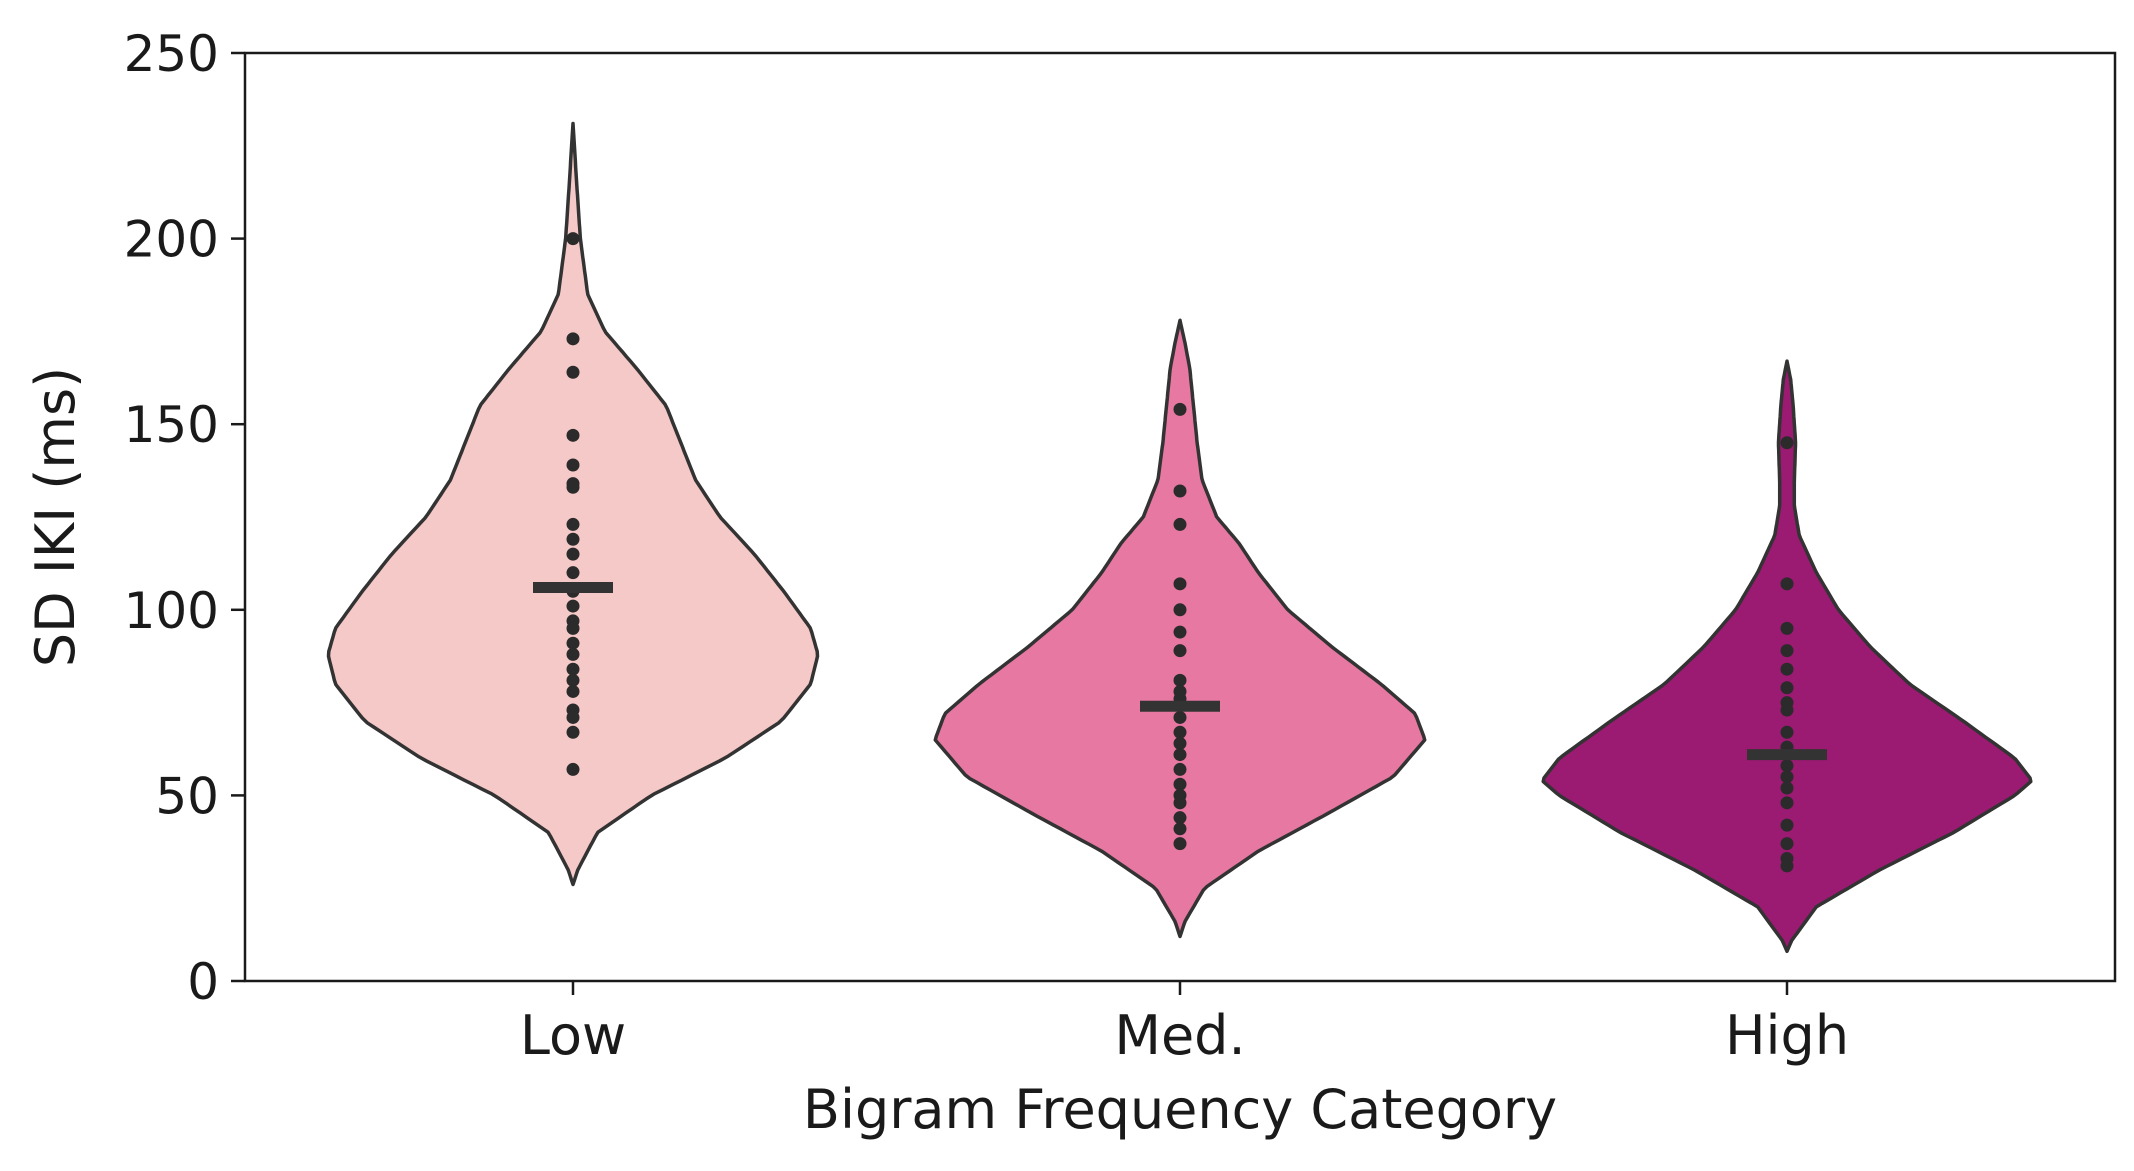 Image resolution: width=2134 pixels, height=1171 pixels. I want to click on x-tick-label: High, so click(1787, 1035).